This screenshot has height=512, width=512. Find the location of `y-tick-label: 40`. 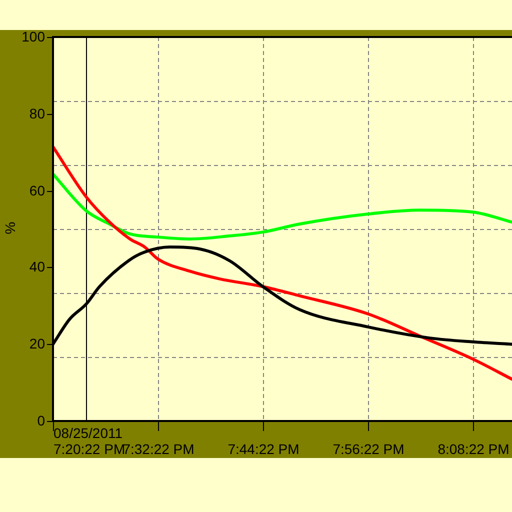

y-tick-label: 40 is located at coordinates (37, 266).